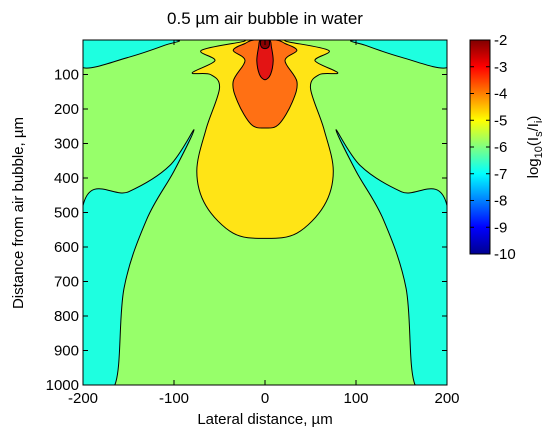 Image resolution: width=548 pixels, height=436 pixels. What do you see at coordinates (264, 419) in the screenshot?
I see `x-axis-label: Lateral distance, µm` at bounding box center [264, 419].